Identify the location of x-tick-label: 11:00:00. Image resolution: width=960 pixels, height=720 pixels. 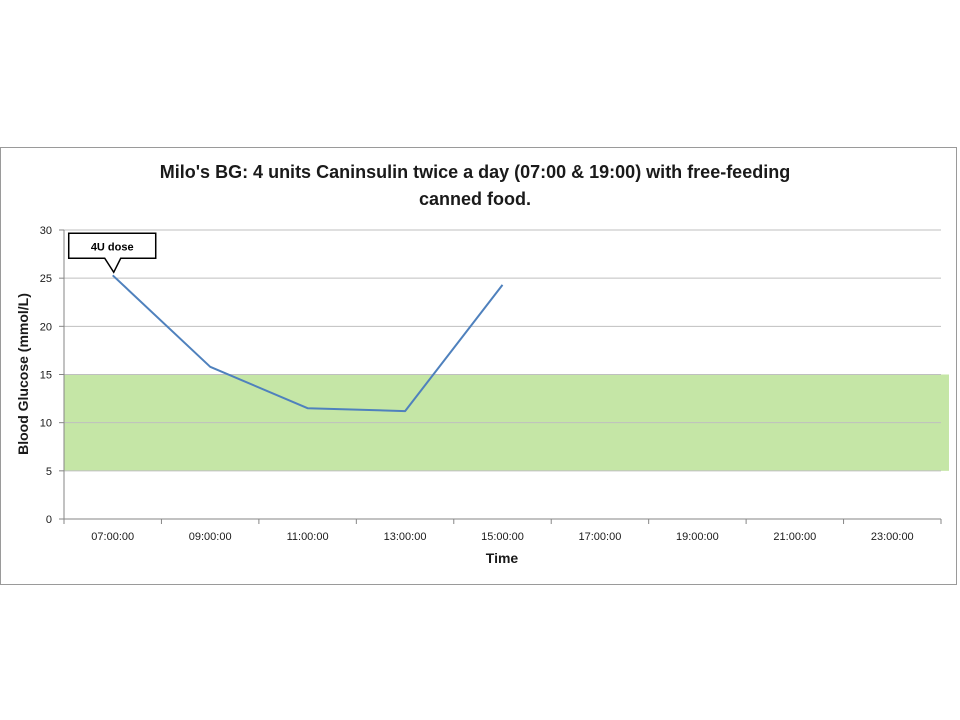
(308, 537).